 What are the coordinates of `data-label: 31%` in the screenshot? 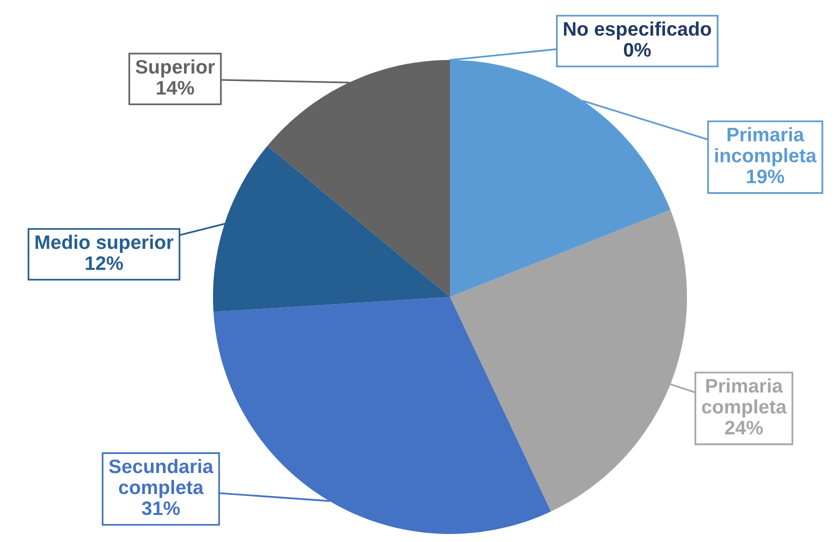 It's located at (161, 508).